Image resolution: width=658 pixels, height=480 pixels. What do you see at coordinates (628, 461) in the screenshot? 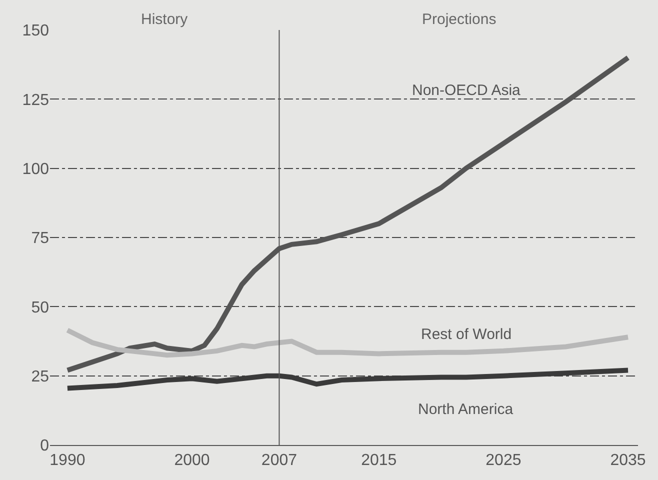
I see `x-tick-label: 2035` at bounding box center [628, 461].